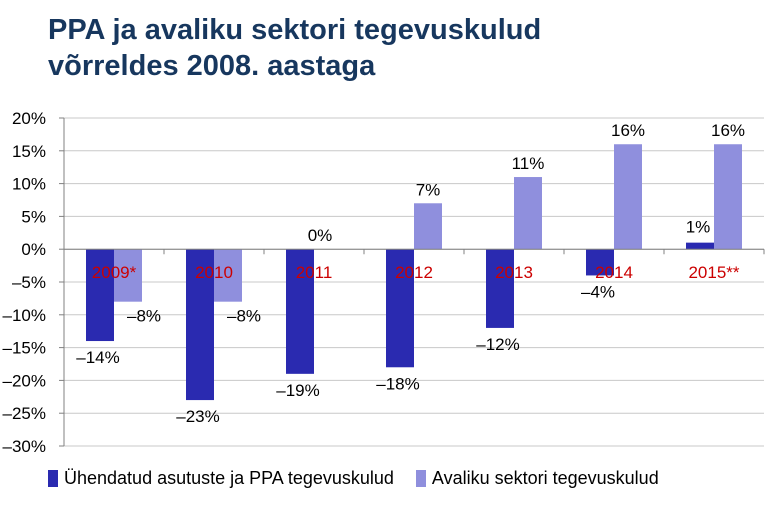  Describe the element at coordinates (214, 272) in the screenshot. I see `x-category-label-2010: 2010` at that location.